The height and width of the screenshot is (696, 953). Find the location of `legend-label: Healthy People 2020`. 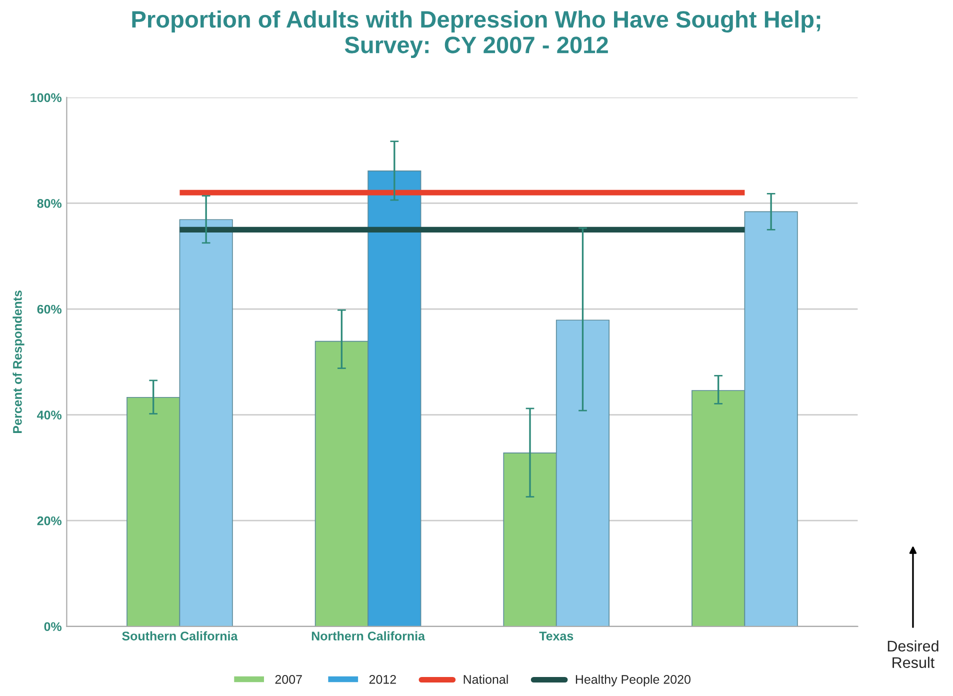

legend-label: Healthy People 2020 is located at coordinates (633, 680).